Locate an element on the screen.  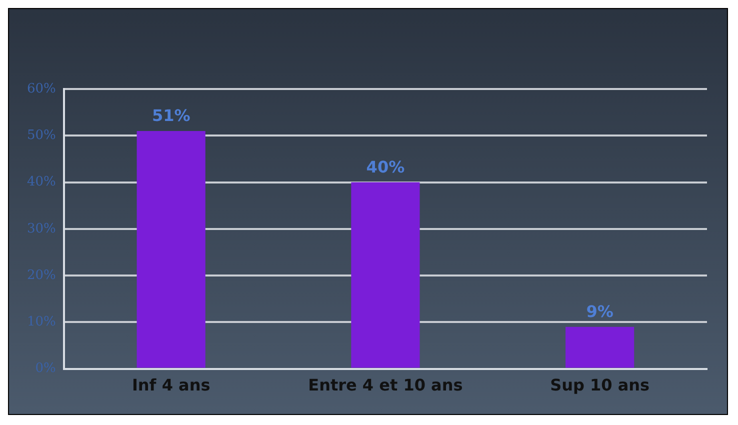
data-label: 51% is located at coordinates (171, 116).